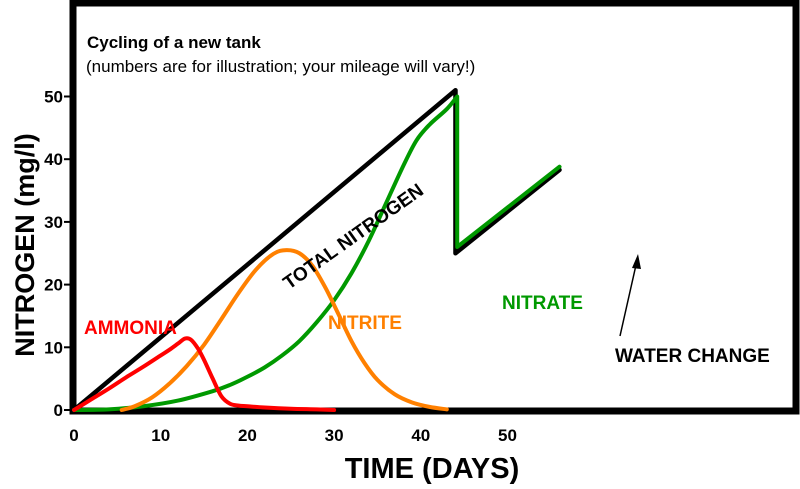 This screenshot has width=800, height=489. I want to click on y-tick-label: 40, so click(53, 159).